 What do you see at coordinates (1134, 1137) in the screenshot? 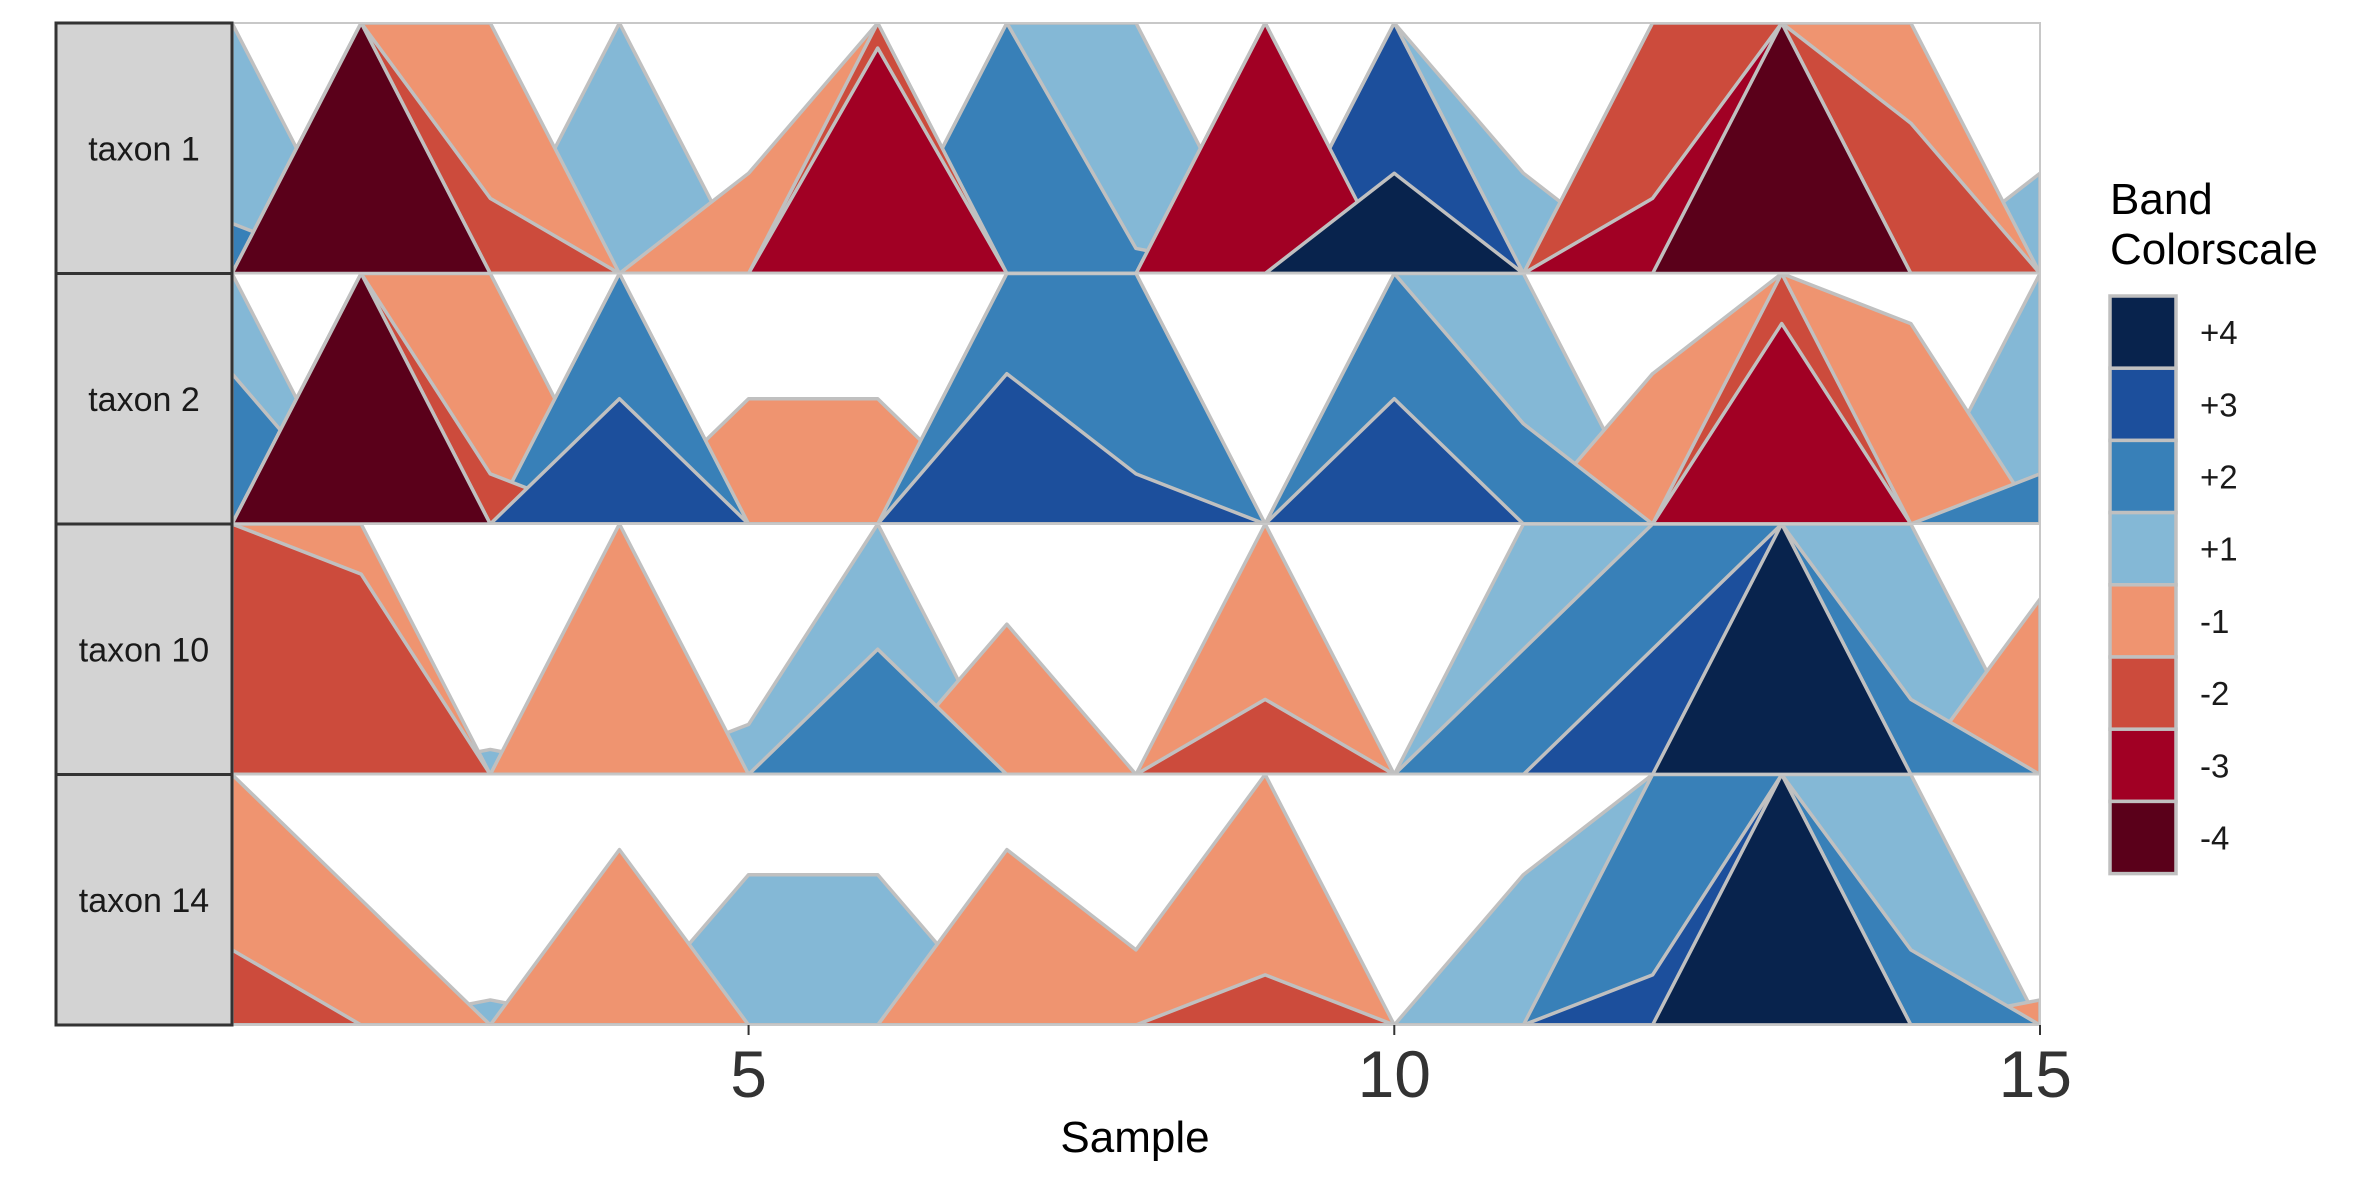
I see `x-axis-title: Sample` at bounding box center [1134, 1137].